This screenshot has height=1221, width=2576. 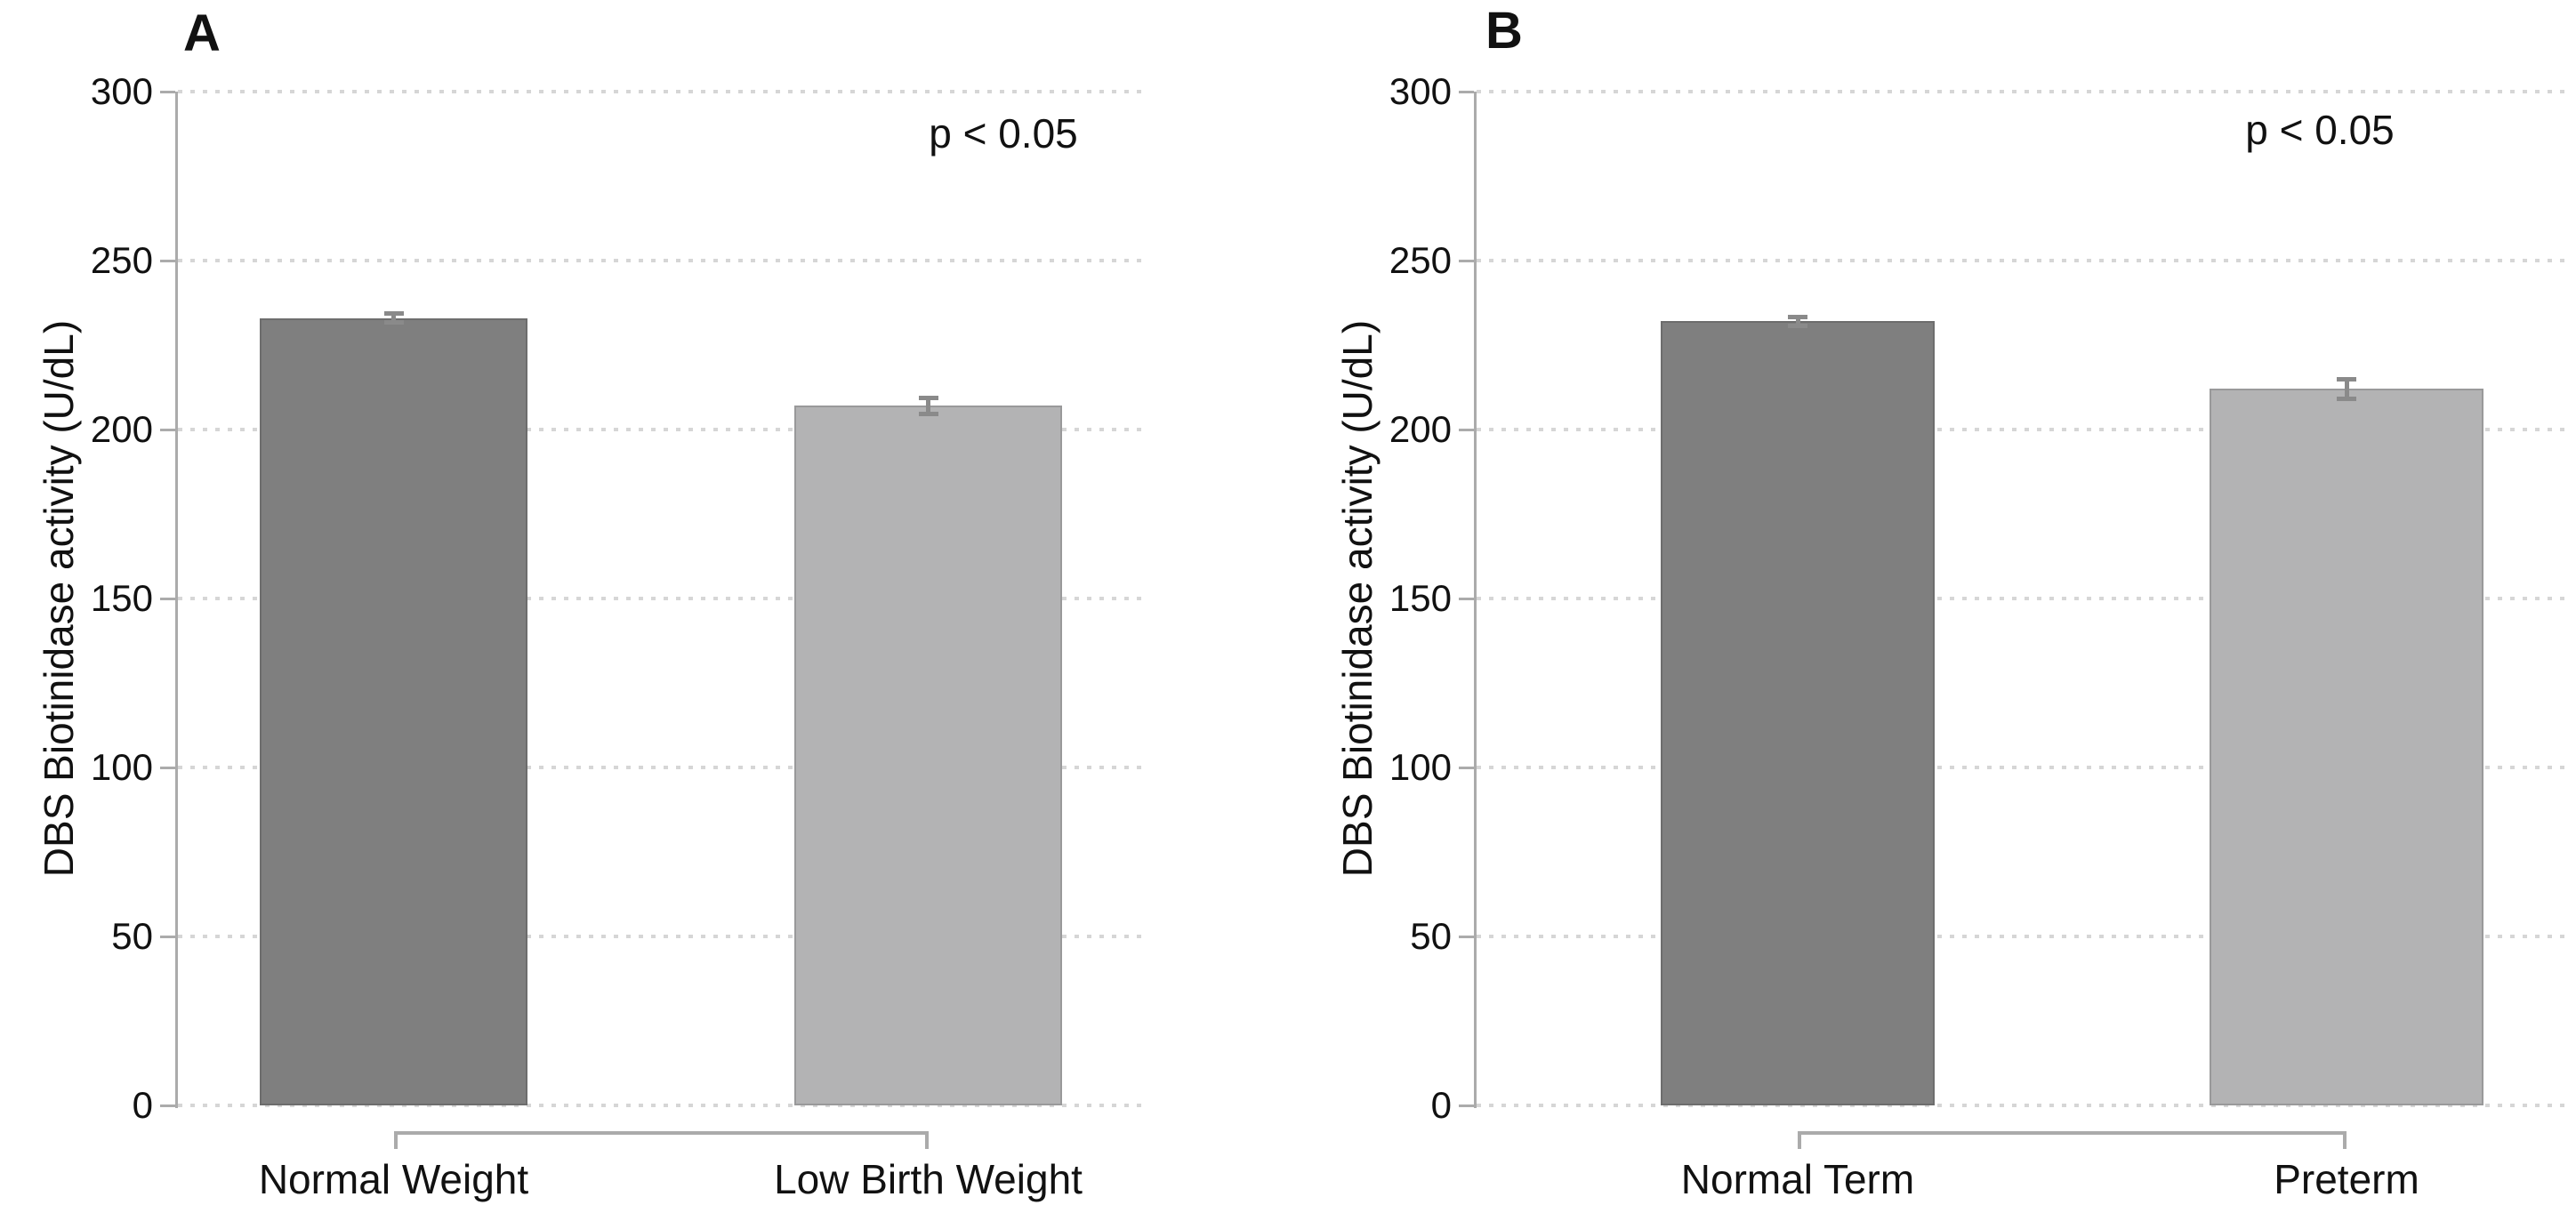 What do you see at coordinates (1797, 1179) in the screenshot?
I see `panel-b-category-label-0: Normal Term` at bounding box center [1797, 1179].